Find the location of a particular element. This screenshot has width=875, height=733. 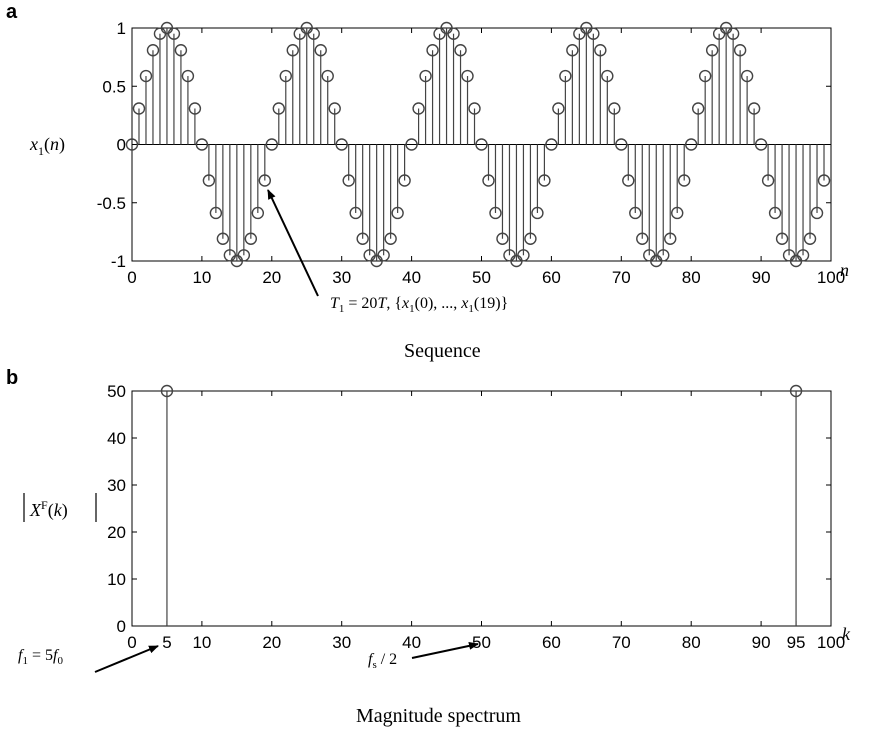

annotation-b-left-arrow is located at coordinates (126, 659).